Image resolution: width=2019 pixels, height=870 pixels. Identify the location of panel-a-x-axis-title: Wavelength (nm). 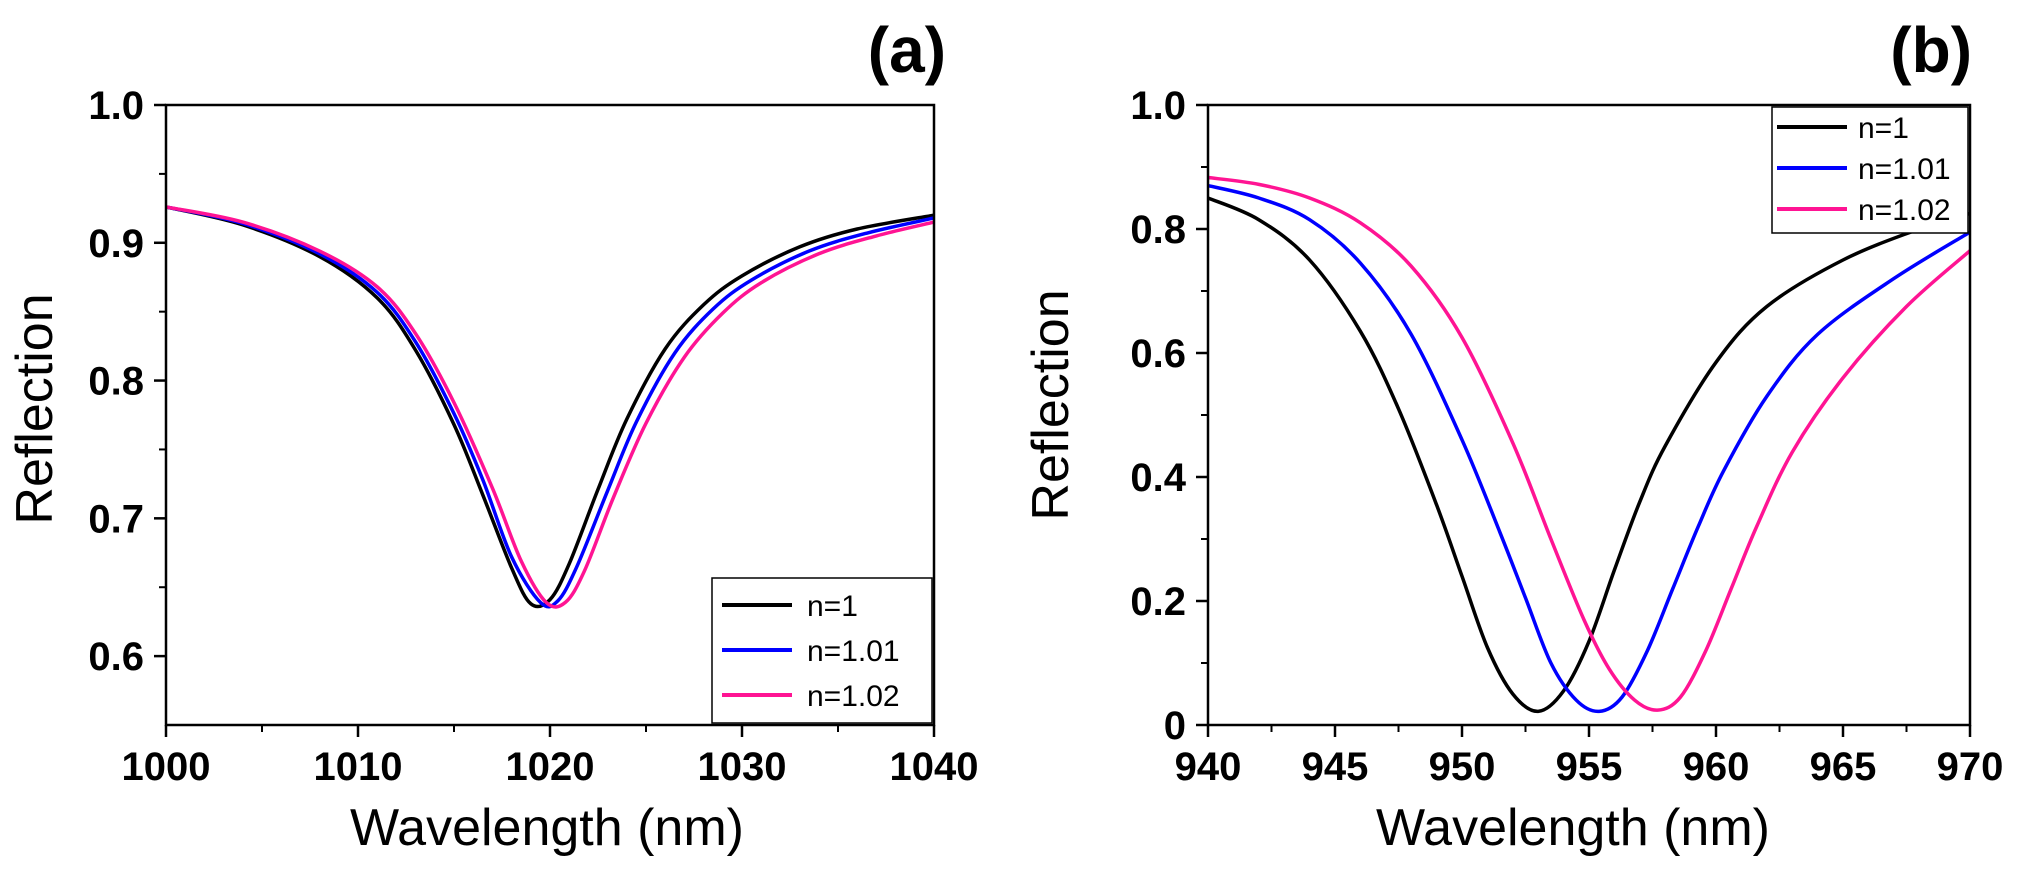
(547, 828).